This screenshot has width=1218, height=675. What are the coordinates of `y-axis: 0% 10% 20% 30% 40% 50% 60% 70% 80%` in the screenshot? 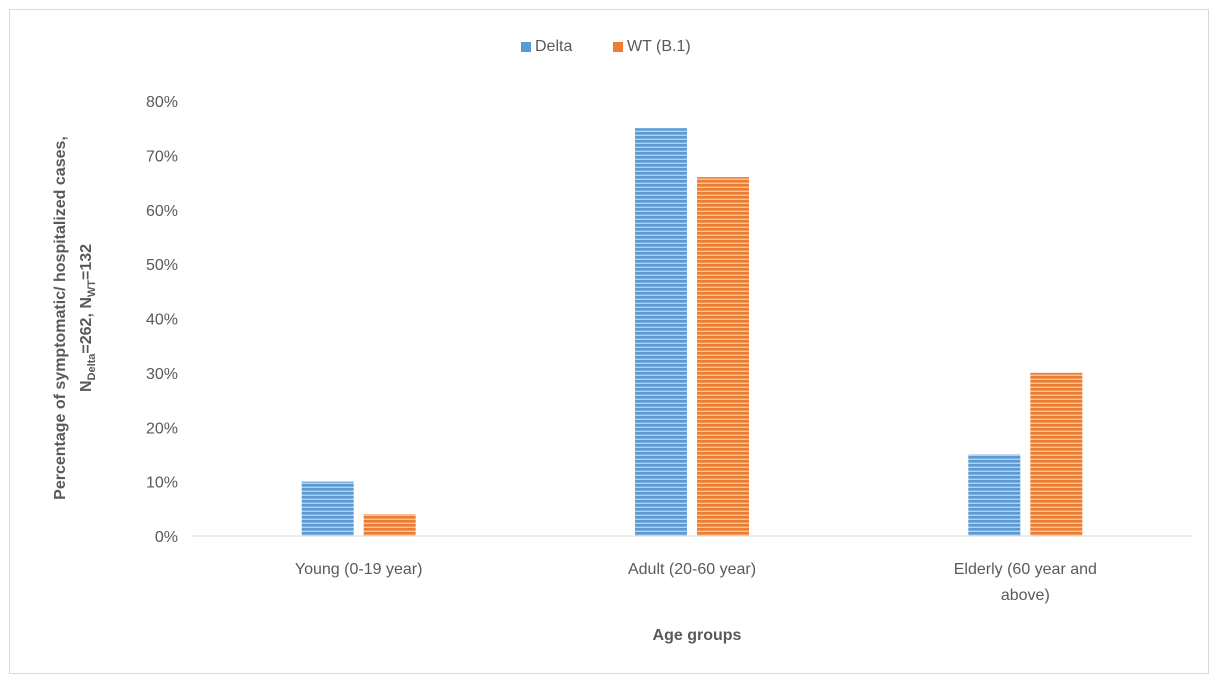 It's located at (162, 320).